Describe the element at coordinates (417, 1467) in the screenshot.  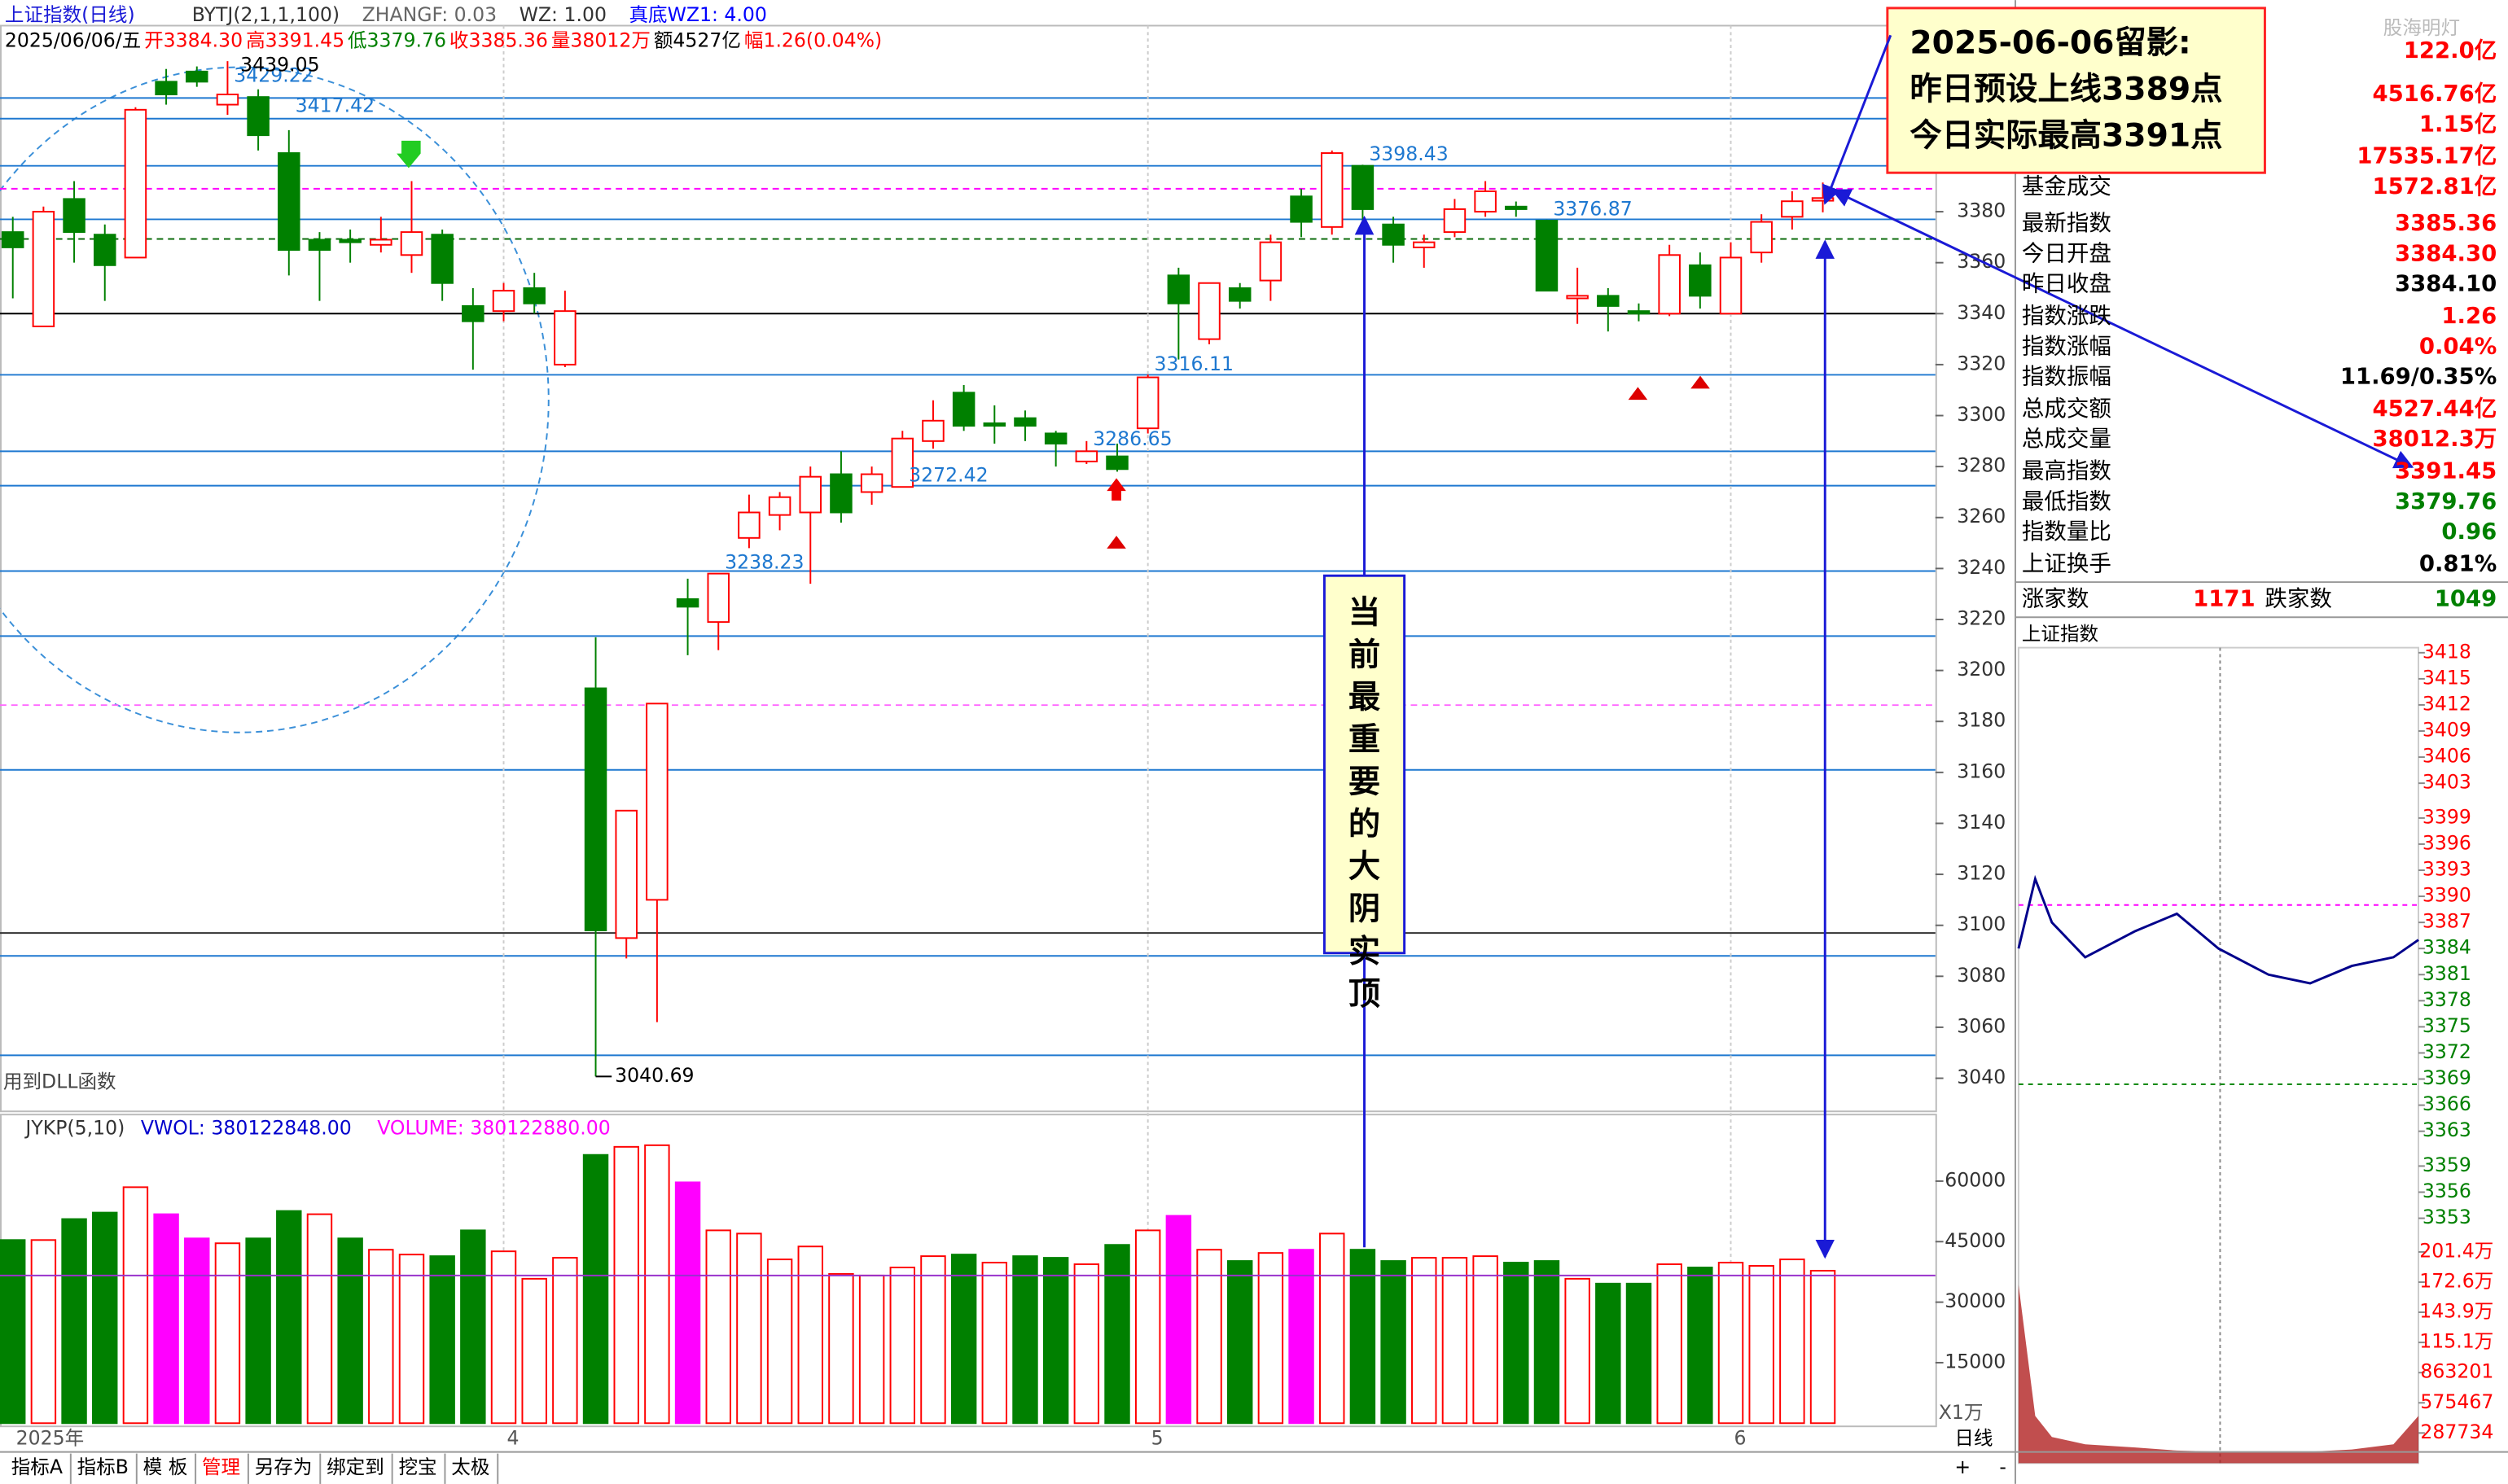
I see `tab: 挖宝` at that location.